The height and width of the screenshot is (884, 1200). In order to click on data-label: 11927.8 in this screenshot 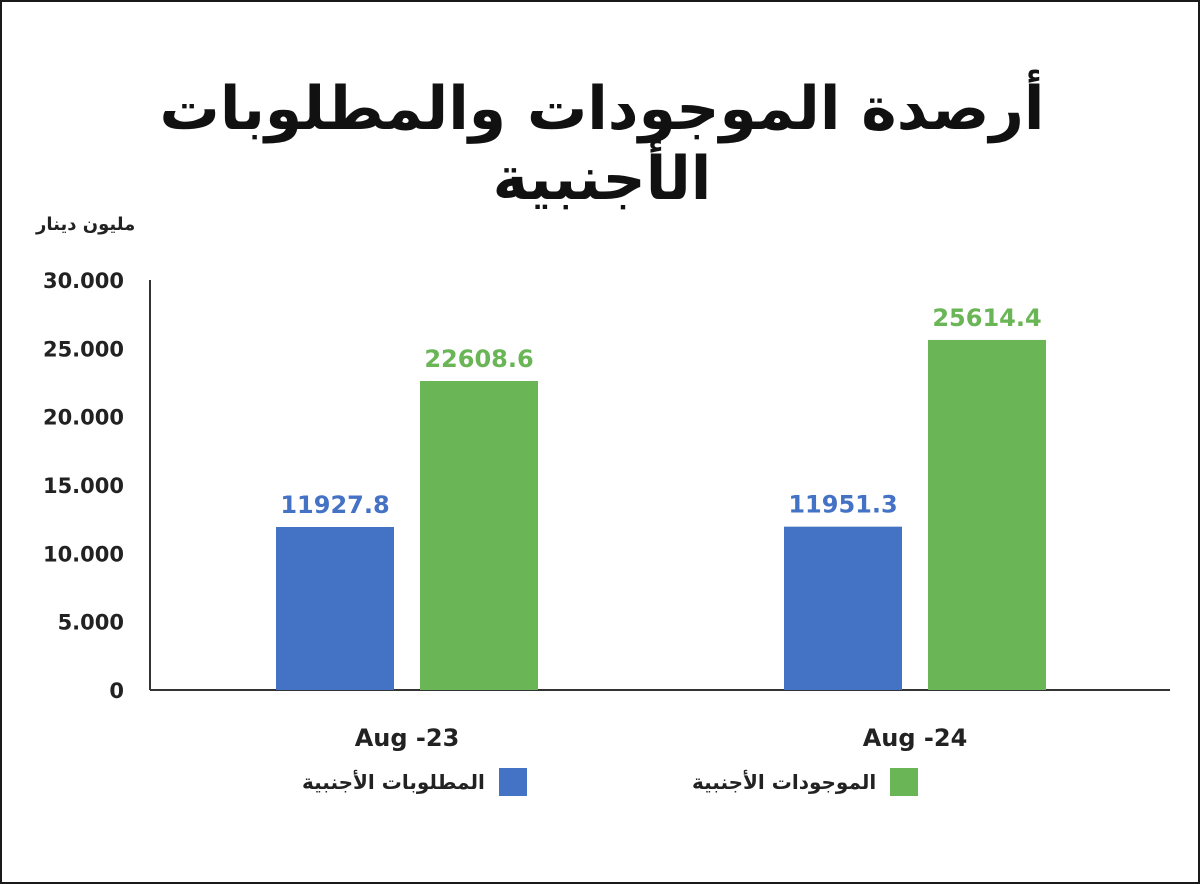, I will do `click(334, 505)`.